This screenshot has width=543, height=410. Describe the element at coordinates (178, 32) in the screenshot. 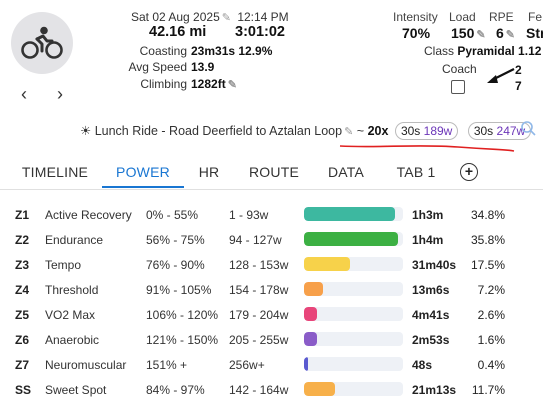

I see `distance-value: 42.16 mi` at that location.